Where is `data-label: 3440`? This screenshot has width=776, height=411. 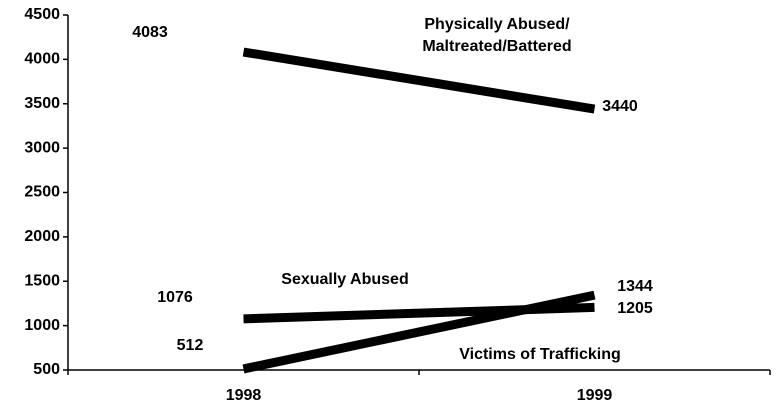 data-label: 3440 is located at coordinates (620, 106).